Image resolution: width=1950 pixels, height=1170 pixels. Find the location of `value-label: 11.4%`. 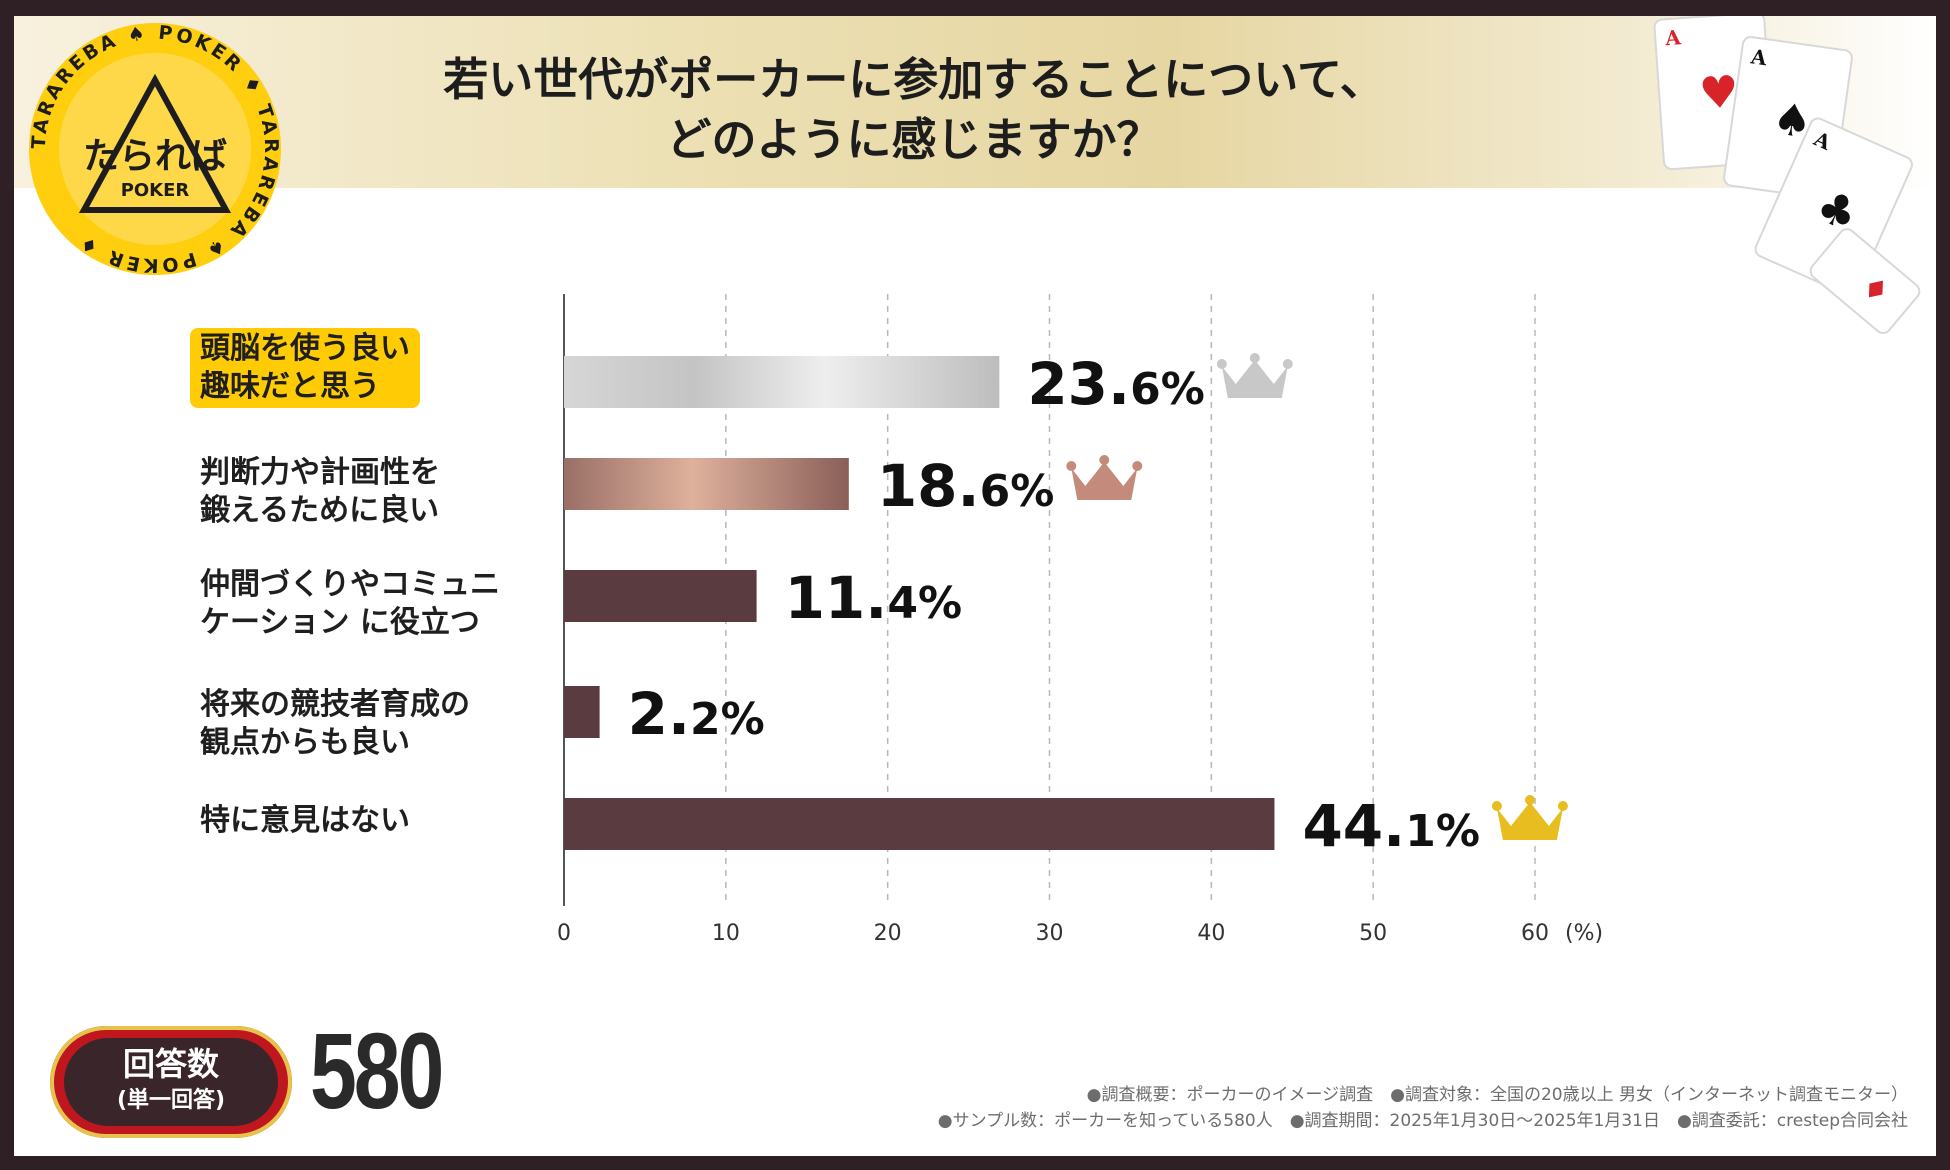

value-label: 11.4% is located at coordinates (873, 598).